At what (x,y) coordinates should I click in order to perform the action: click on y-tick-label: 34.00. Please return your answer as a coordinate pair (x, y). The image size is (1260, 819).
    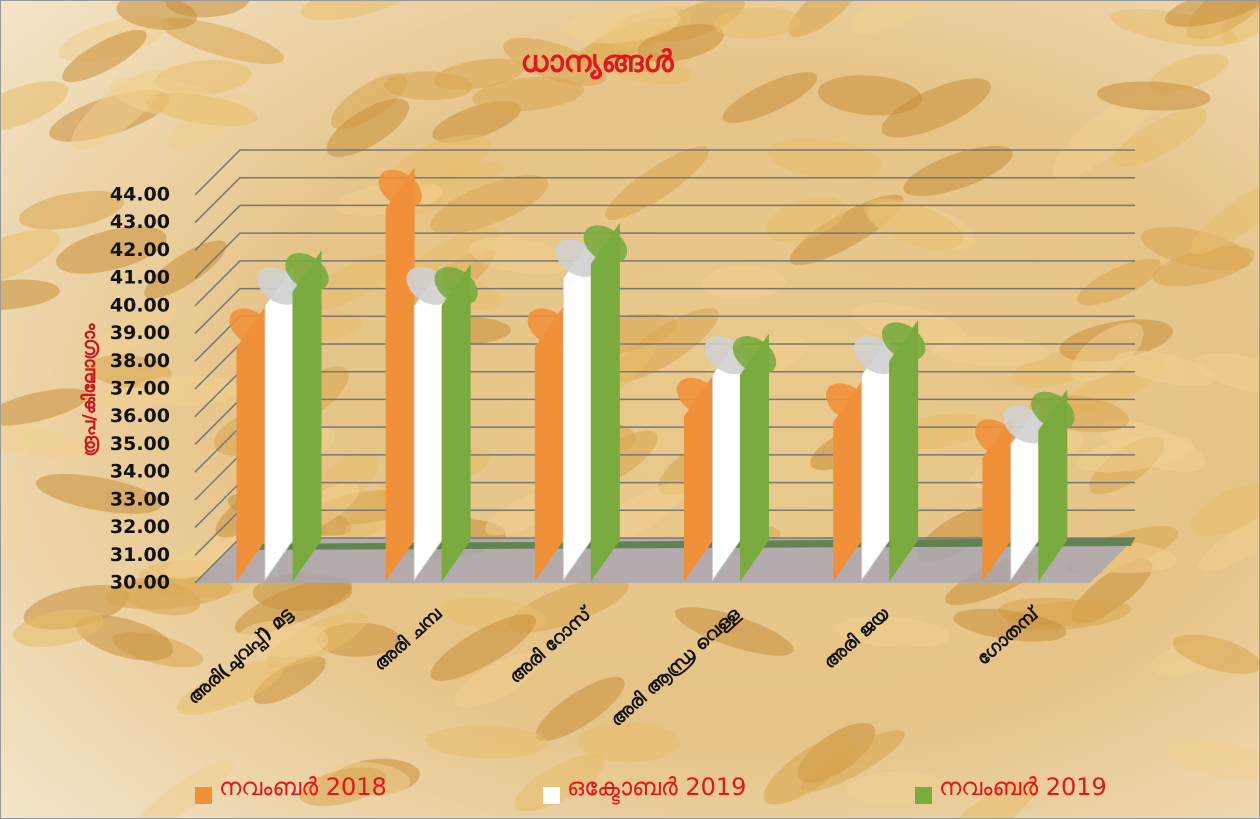
    Looking at the image, I should click on (140, 472).